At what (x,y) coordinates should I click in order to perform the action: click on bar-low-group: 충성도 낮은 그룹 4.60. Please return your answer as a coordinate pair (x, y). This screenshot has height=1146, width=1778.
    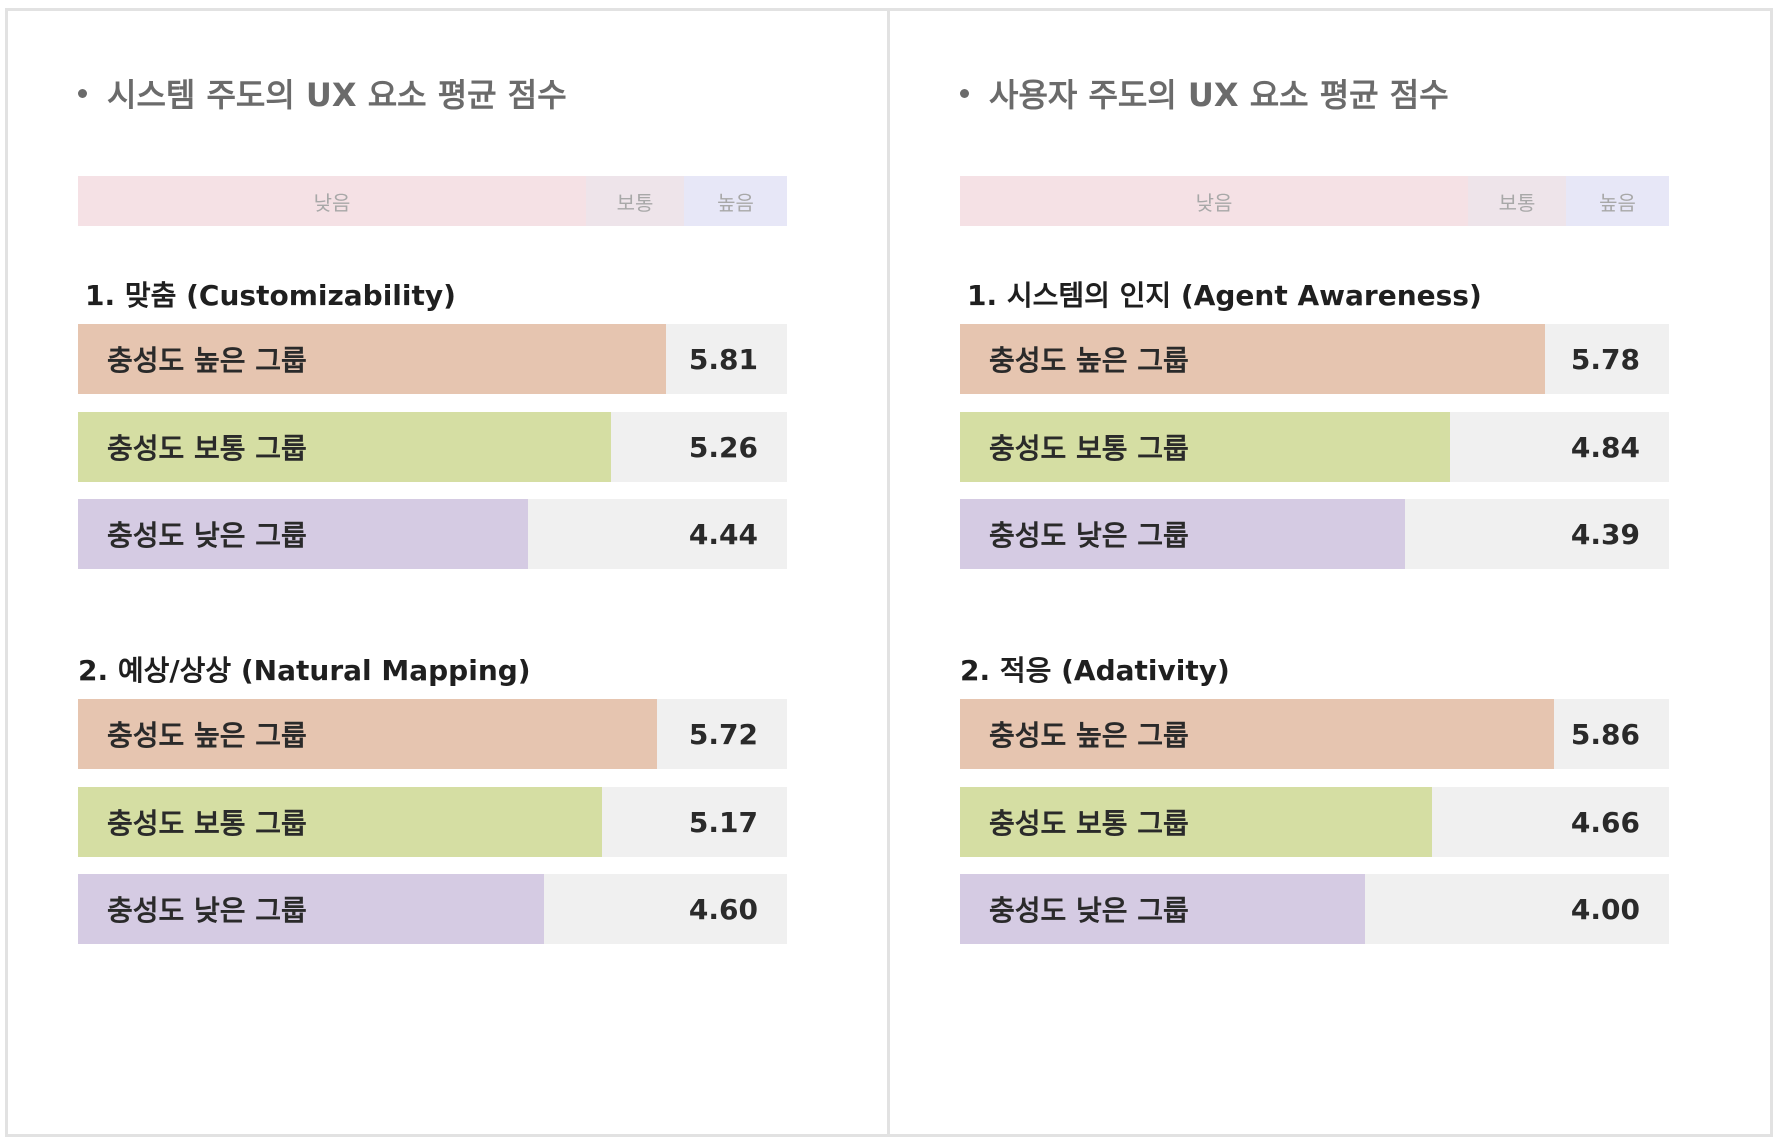
    Looking at the image, I should click on (432, 909).